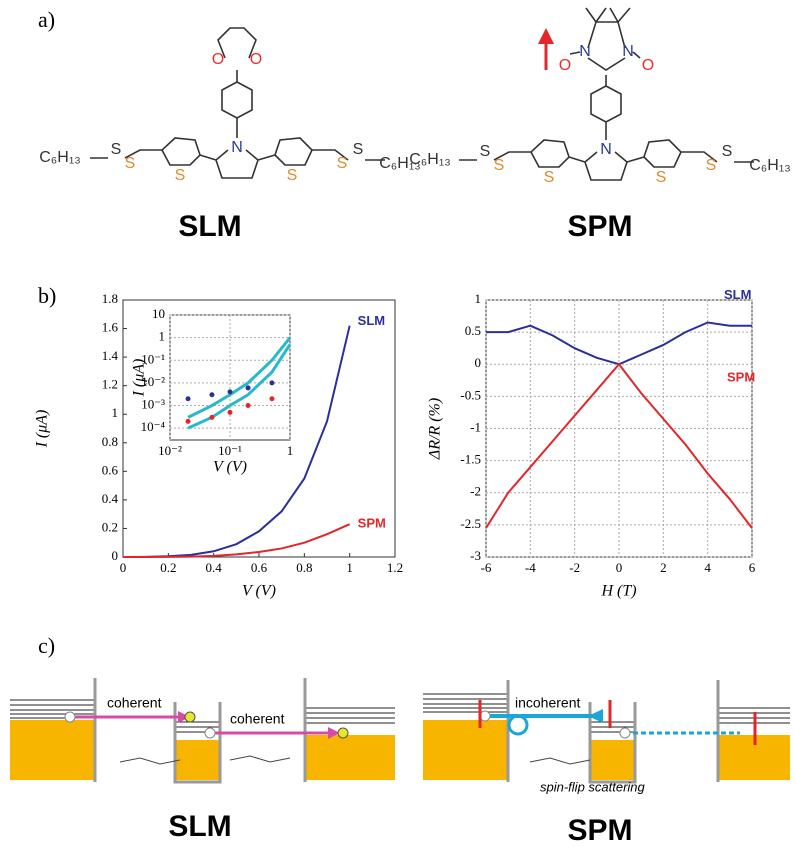  I want to click on diagram-slm: coherent coherent SLM, so click(202, 760).